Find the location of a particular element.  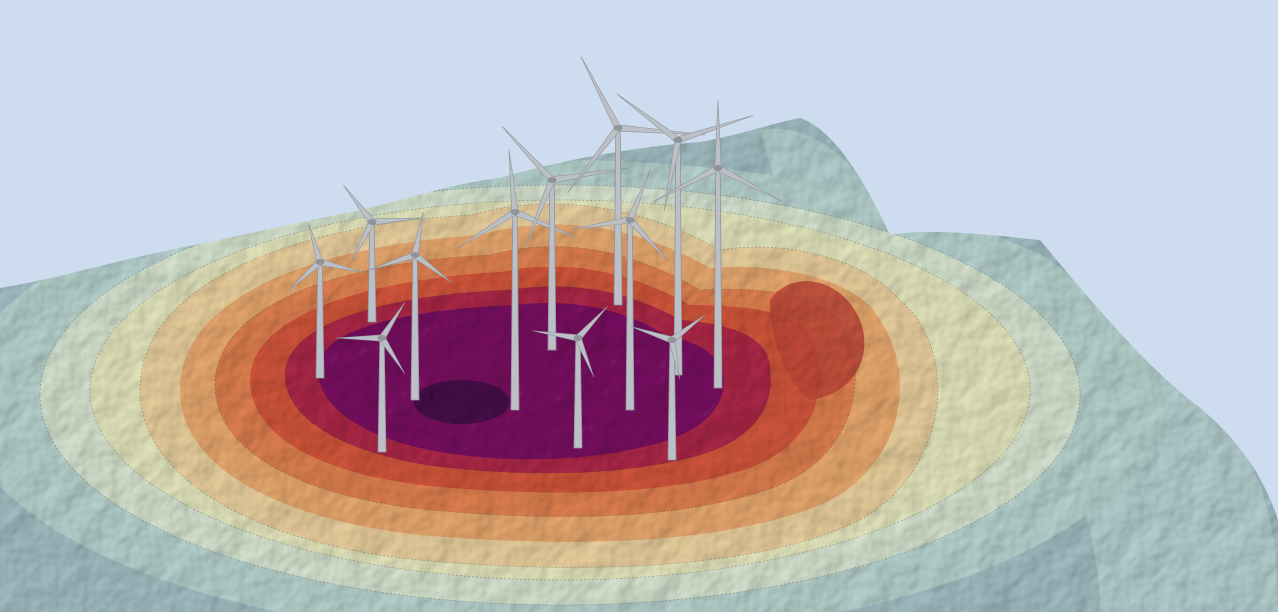

secondary-hill is located at coordinates (817, 340).